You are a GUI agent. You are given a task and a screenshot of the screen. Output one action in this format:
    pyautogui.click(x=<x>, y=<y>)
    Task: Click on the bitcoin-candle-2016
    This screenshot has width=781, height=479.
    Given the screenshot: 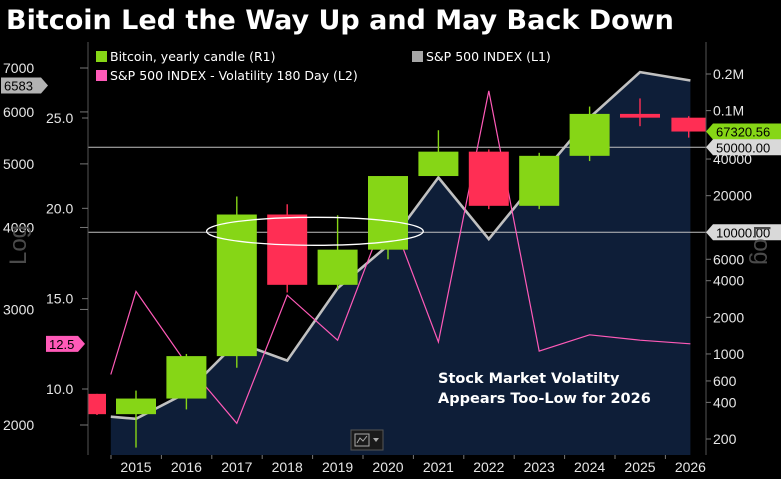 What is the action you would take?
    pyautogui.click(x=186, y=381)
    